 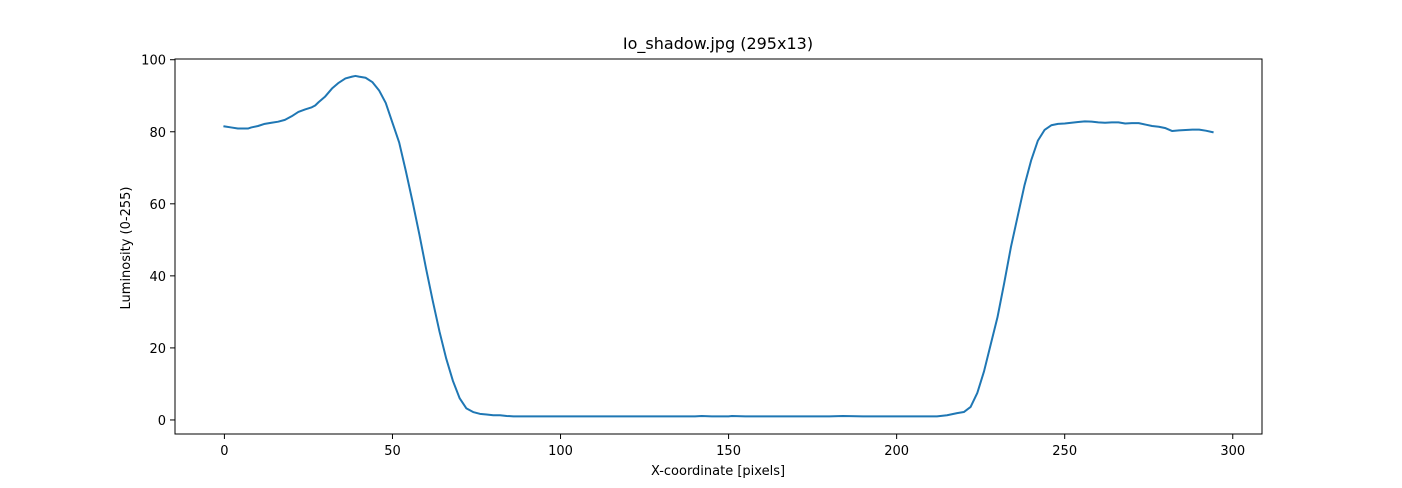 What do you see at coordinates (157, 277) in the screenshot?
I see `y-tick-label-40: 40` at bounding box center [157, 277].